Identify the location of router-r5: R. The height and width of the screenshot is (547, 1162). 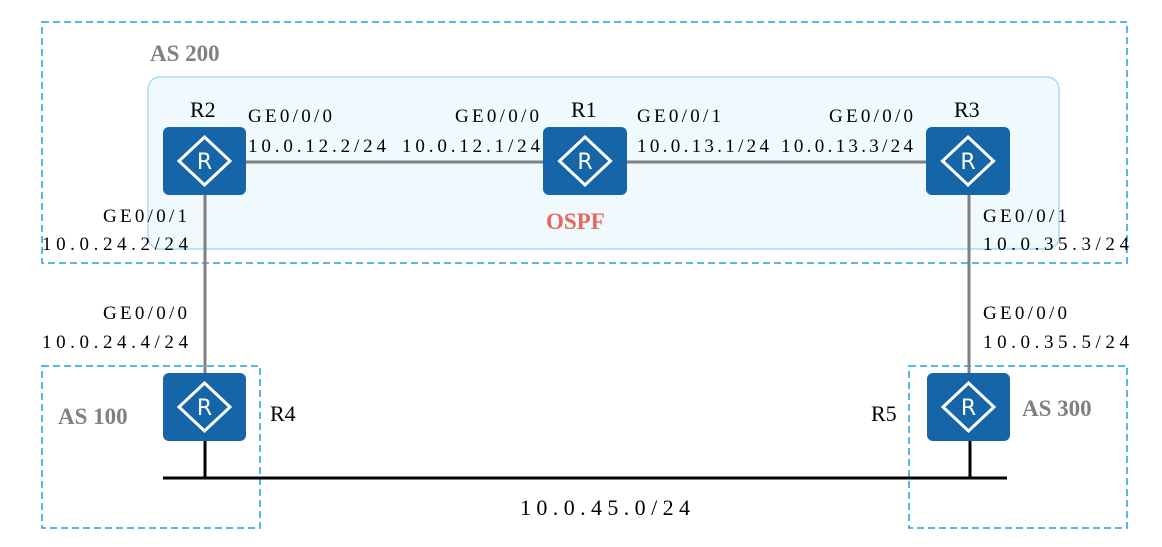
(968, 407).